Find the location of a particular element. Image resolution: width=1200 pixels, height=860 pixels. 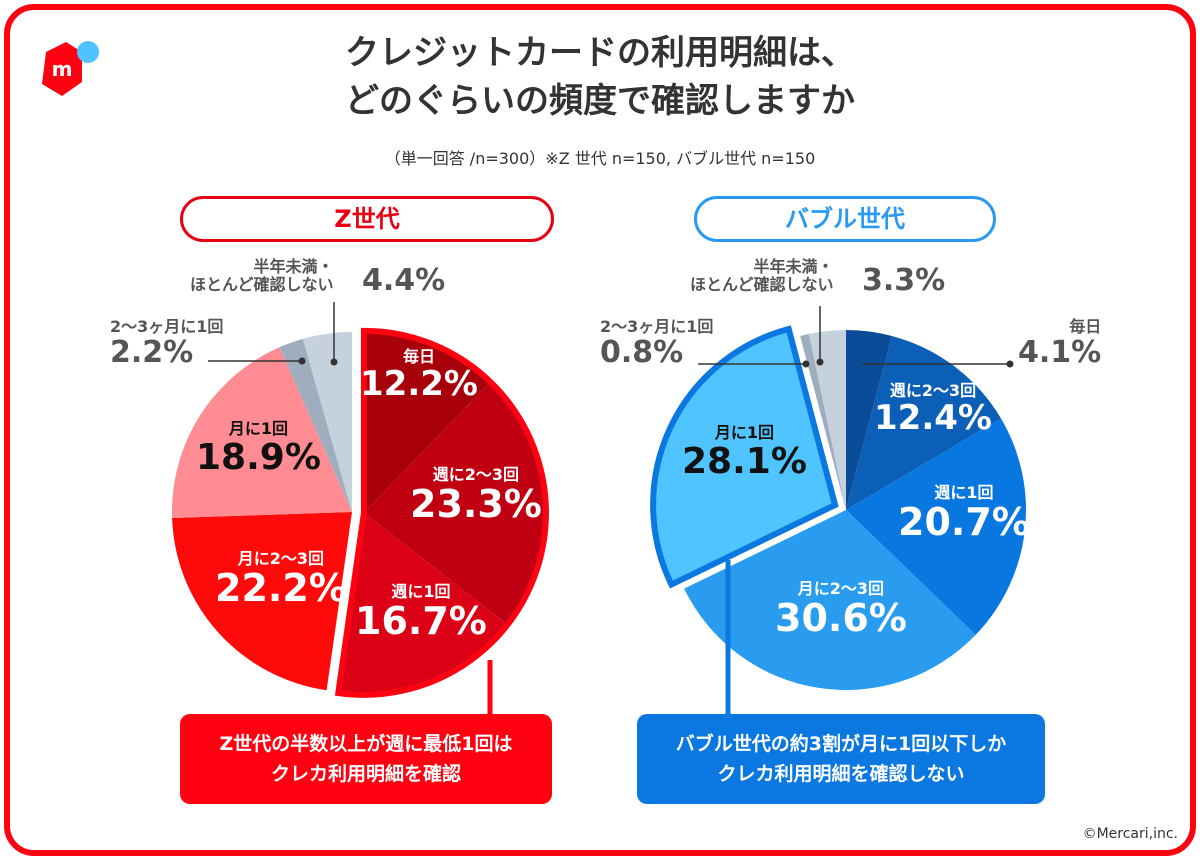

bubble-pie is located at coordinates (838, 507).